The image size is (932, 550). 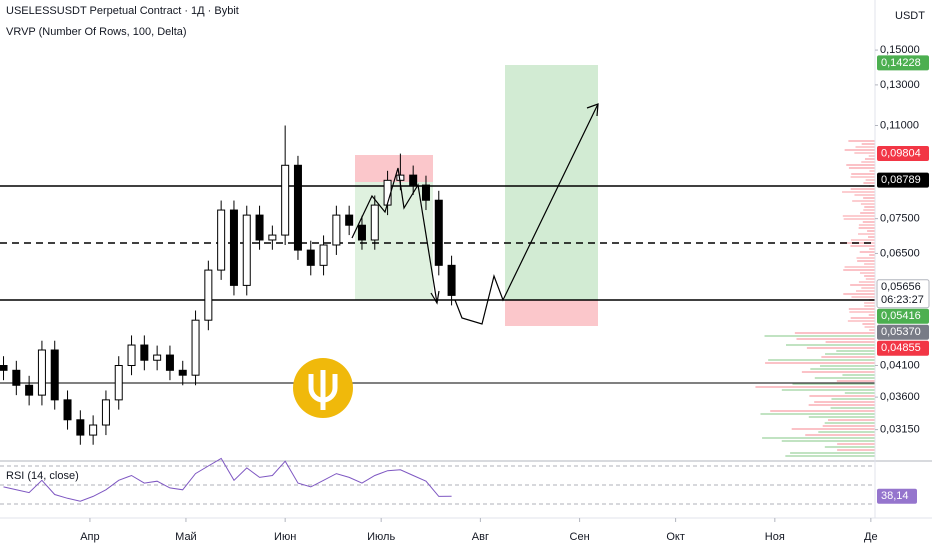 What do you see at coordinates (285, 537) in the screenshot?
I see `x-tick-label: Июн` at bounding box center [285, 537].